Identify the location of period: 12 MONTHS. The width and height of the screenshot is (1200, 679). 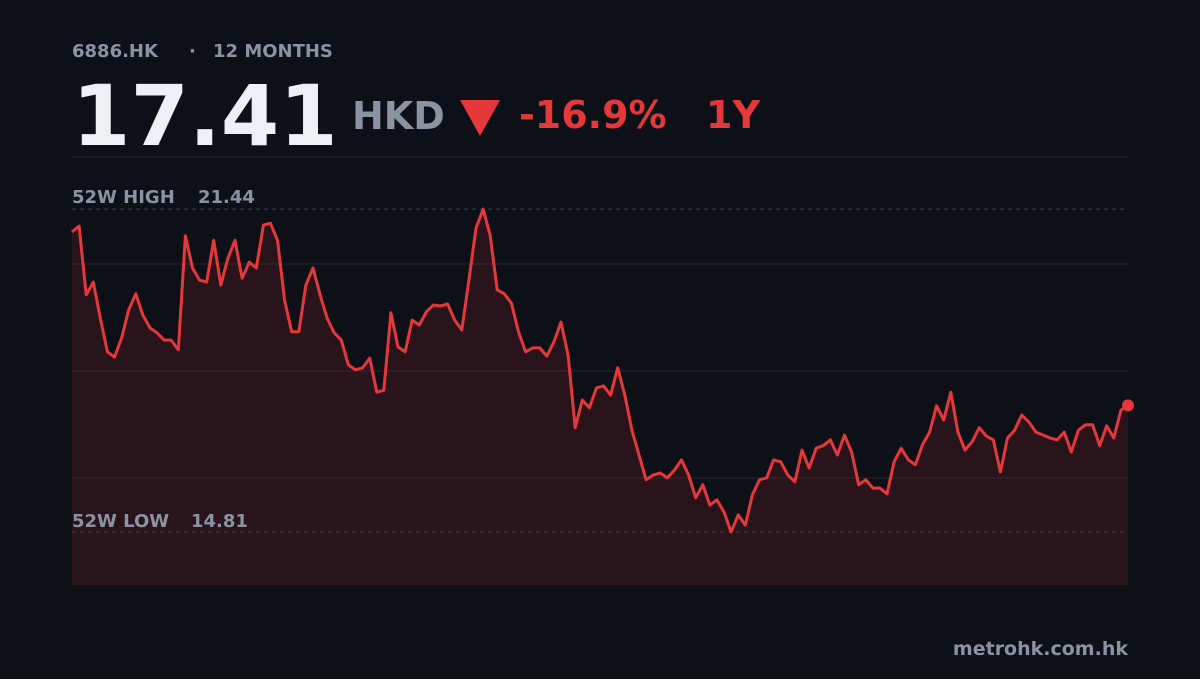
(273, 51).